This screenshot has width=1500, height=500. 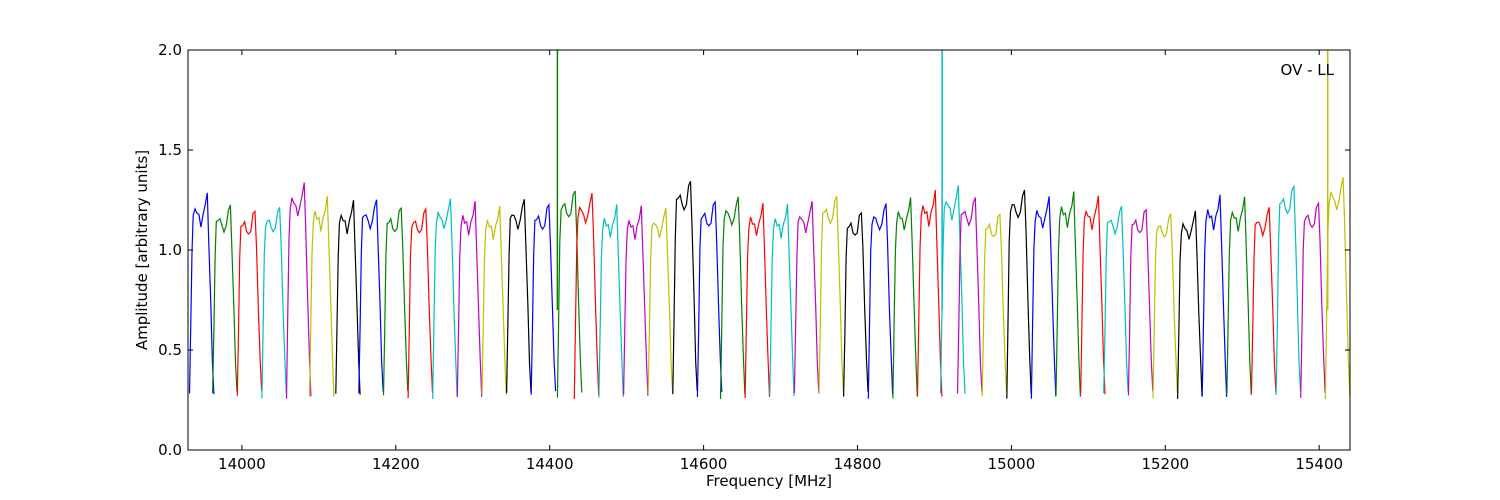 What do you see at coordinates (519, 296) in the screenshot?
I see `band-14-line` at bounding box center [519, 296].